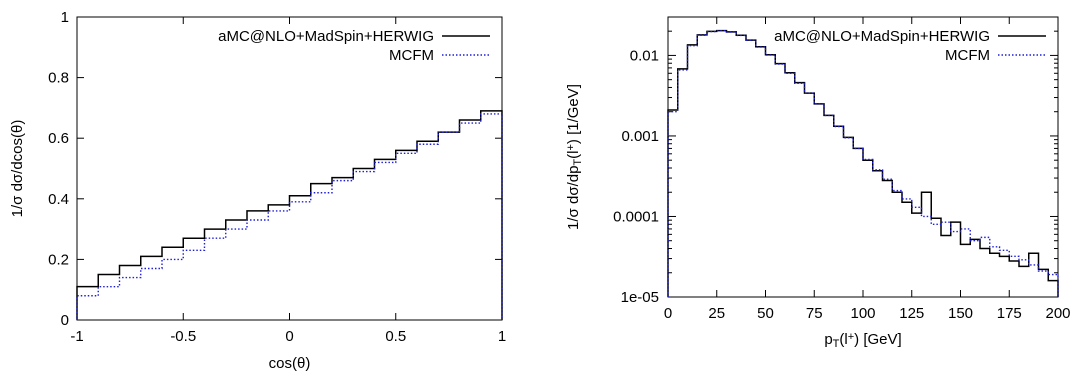 Image resolution: width=1077 pixels, height=374 pixels. I want to click on y-tick-label: 0.001, so click(640, 136).